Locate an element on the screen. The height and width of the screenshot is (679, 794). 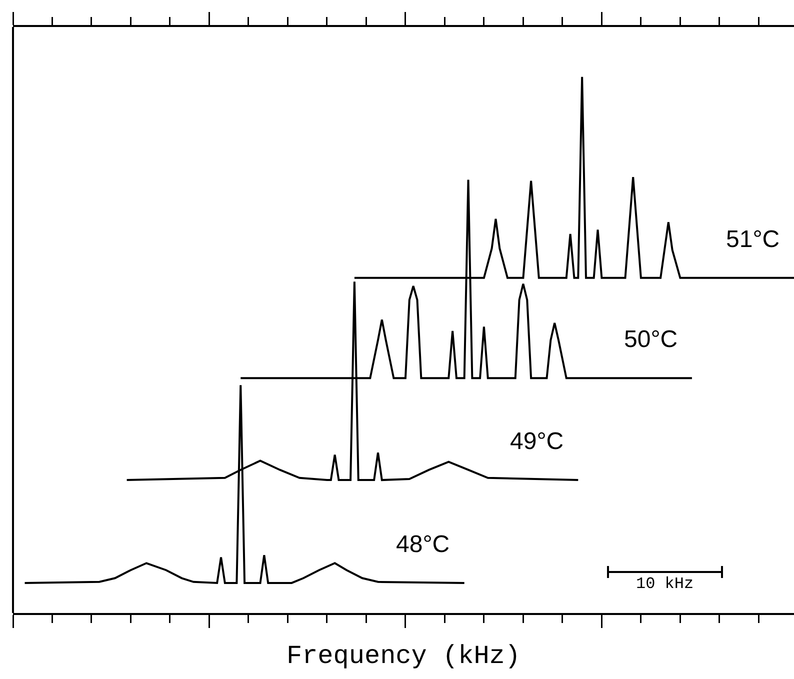
series-label: 50°C is located at coordinates (651, 339).